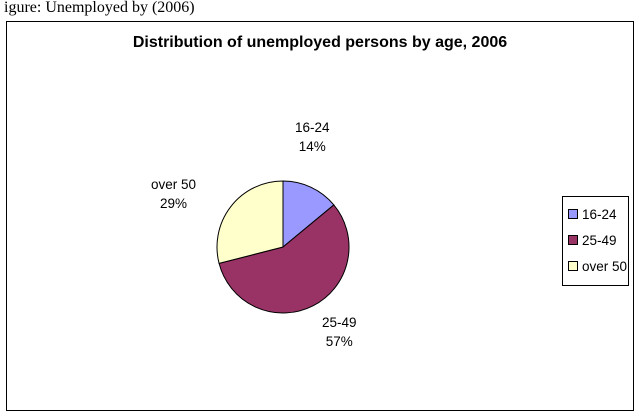 The height and width of the screenshot is (411, 638). I want to click on legend-label: 25-49, so click(599, 240).